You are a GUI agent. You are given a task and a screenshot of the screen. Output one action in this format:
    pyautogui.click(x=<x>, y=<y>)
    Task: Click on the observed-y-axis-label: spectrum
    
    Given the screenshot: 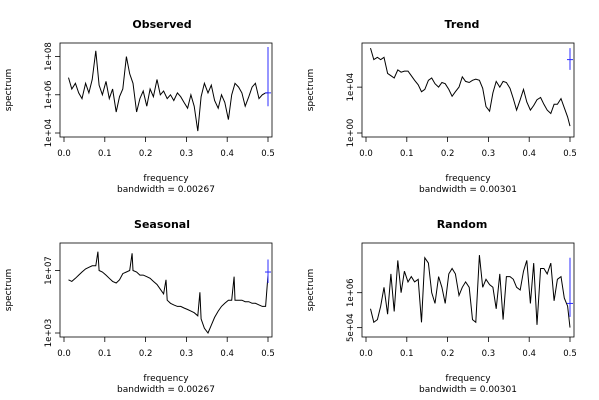 What is the action you would take?
    pyautogui.click(x=9, y=90)
    